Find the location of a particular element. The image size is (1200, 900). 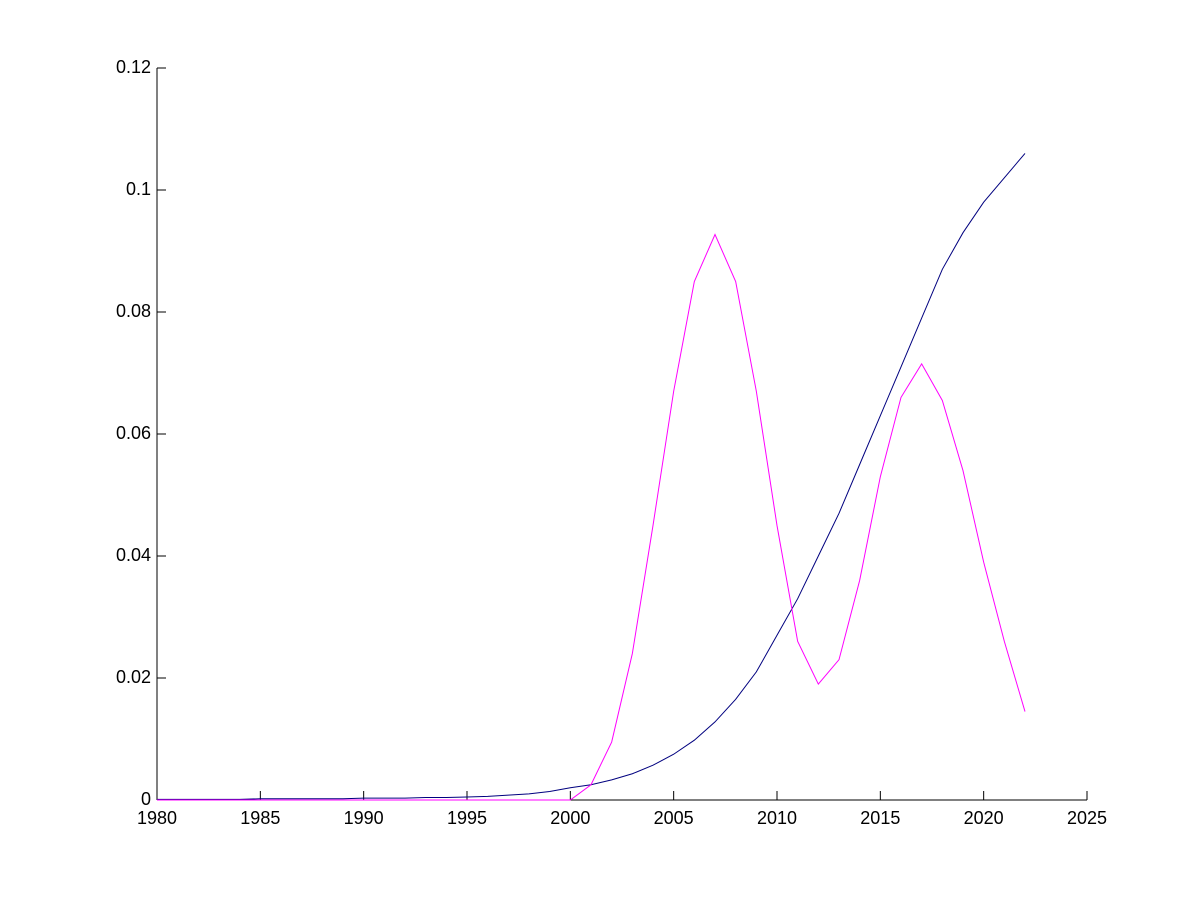

x-tick-label: 2005 is located at coordinates (674, 818).